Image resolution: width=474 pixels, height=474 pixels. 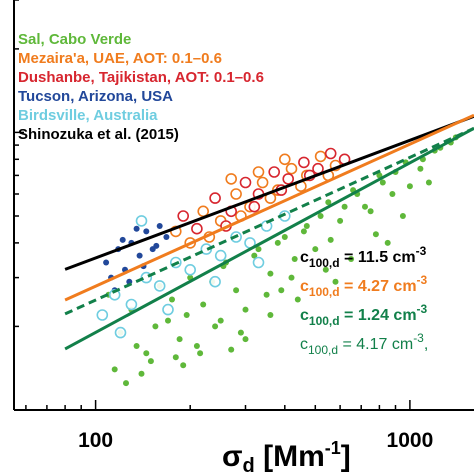 I want to click on legend-entry-shinozuka-et-al-2015: Shinozuka et al. (2015), so click(x=98, y=134).